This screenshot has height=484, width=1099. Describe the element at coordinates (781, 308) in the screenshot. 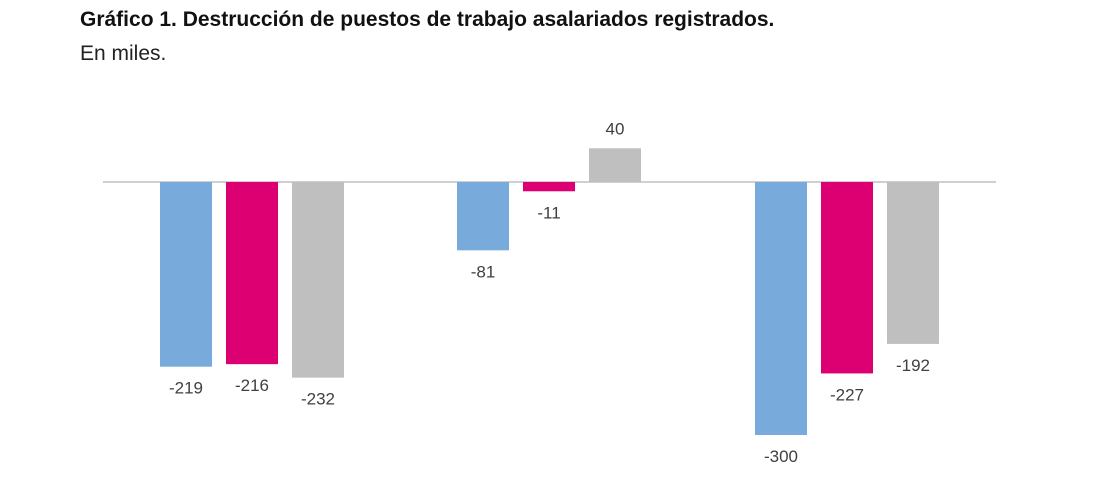

I see `bar-series1-group3` at that location.